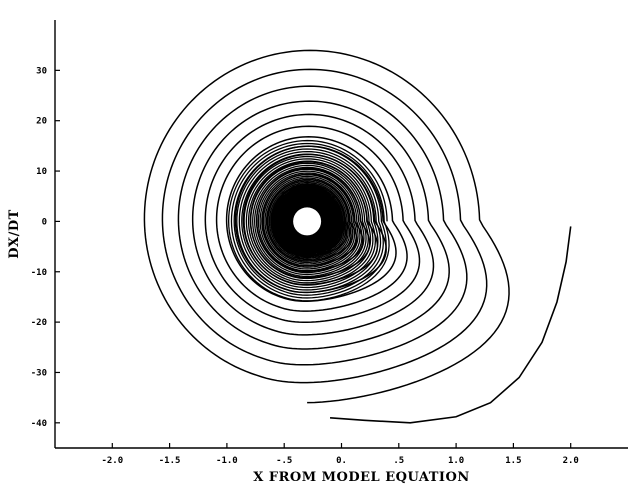 The image size is (634, 486). I want to click on y-axis-title: DX/DT, so click(14, 234).